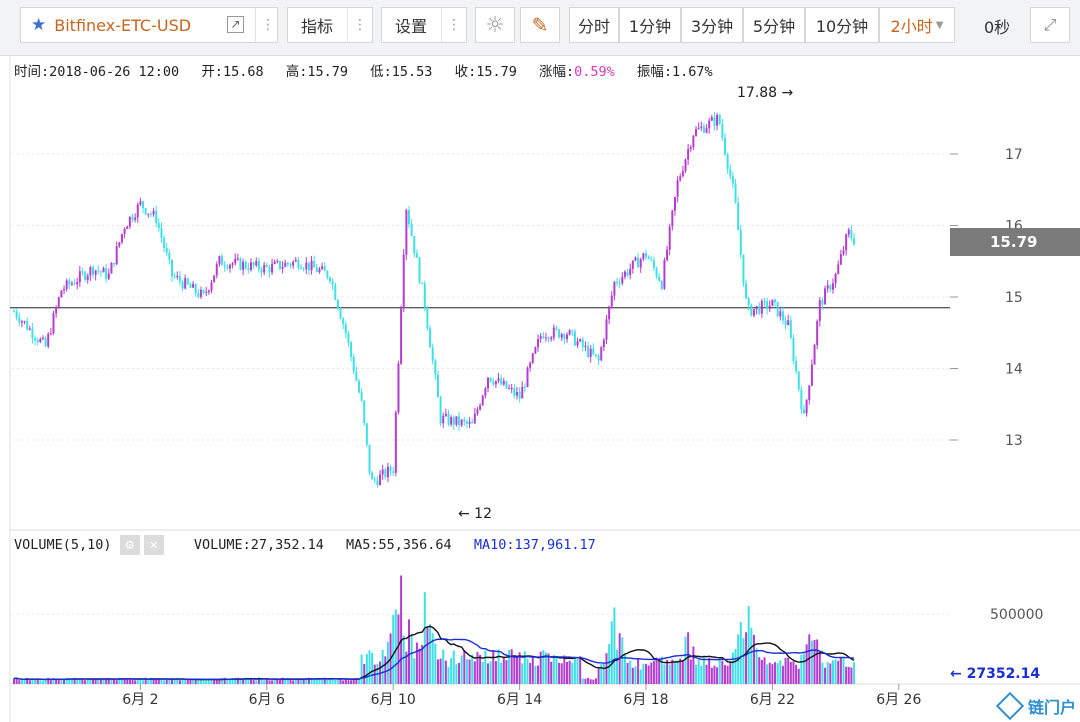 Image resolution: width=1080 pixels, height=722 pixels. Describe the element at coordinates (149, 25) in the screenshot. I see `symbol-selector: ★ Bitfinex-ETC-USD ↗ ⋮` at that location.